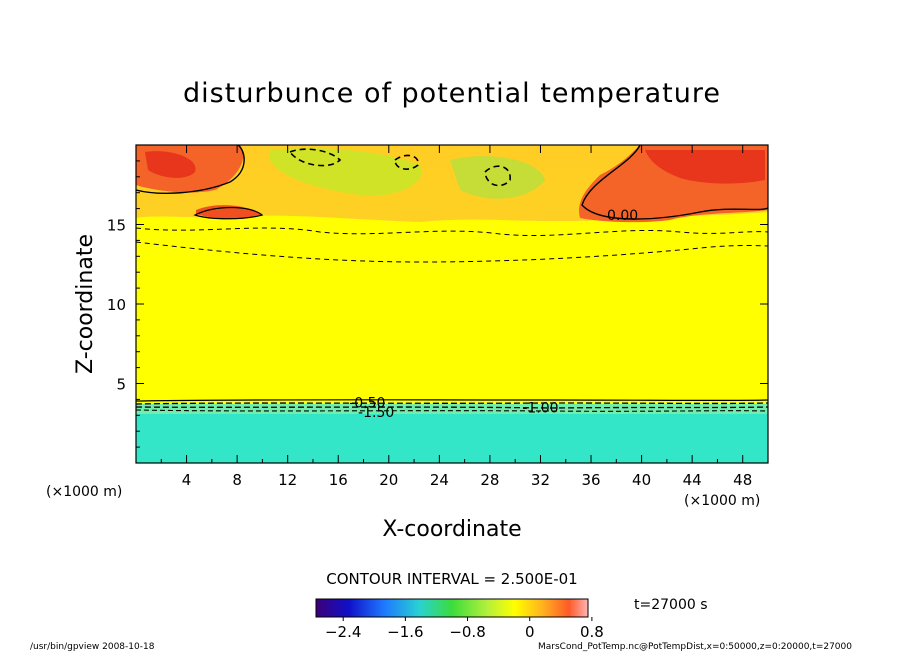  I want to click on interface-contours, so click(452, 405).